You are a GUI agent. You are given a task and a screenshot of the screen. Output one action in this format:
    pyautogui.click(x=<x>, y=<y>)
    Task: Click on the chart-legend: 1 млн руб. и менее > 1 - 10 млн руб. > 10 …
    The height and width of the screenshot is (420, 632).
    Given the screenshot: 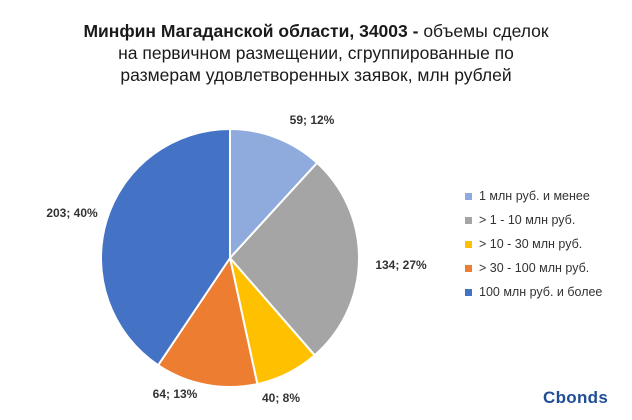 What is the action you would take?
    pyautogui.click(x=533, y=244)
    